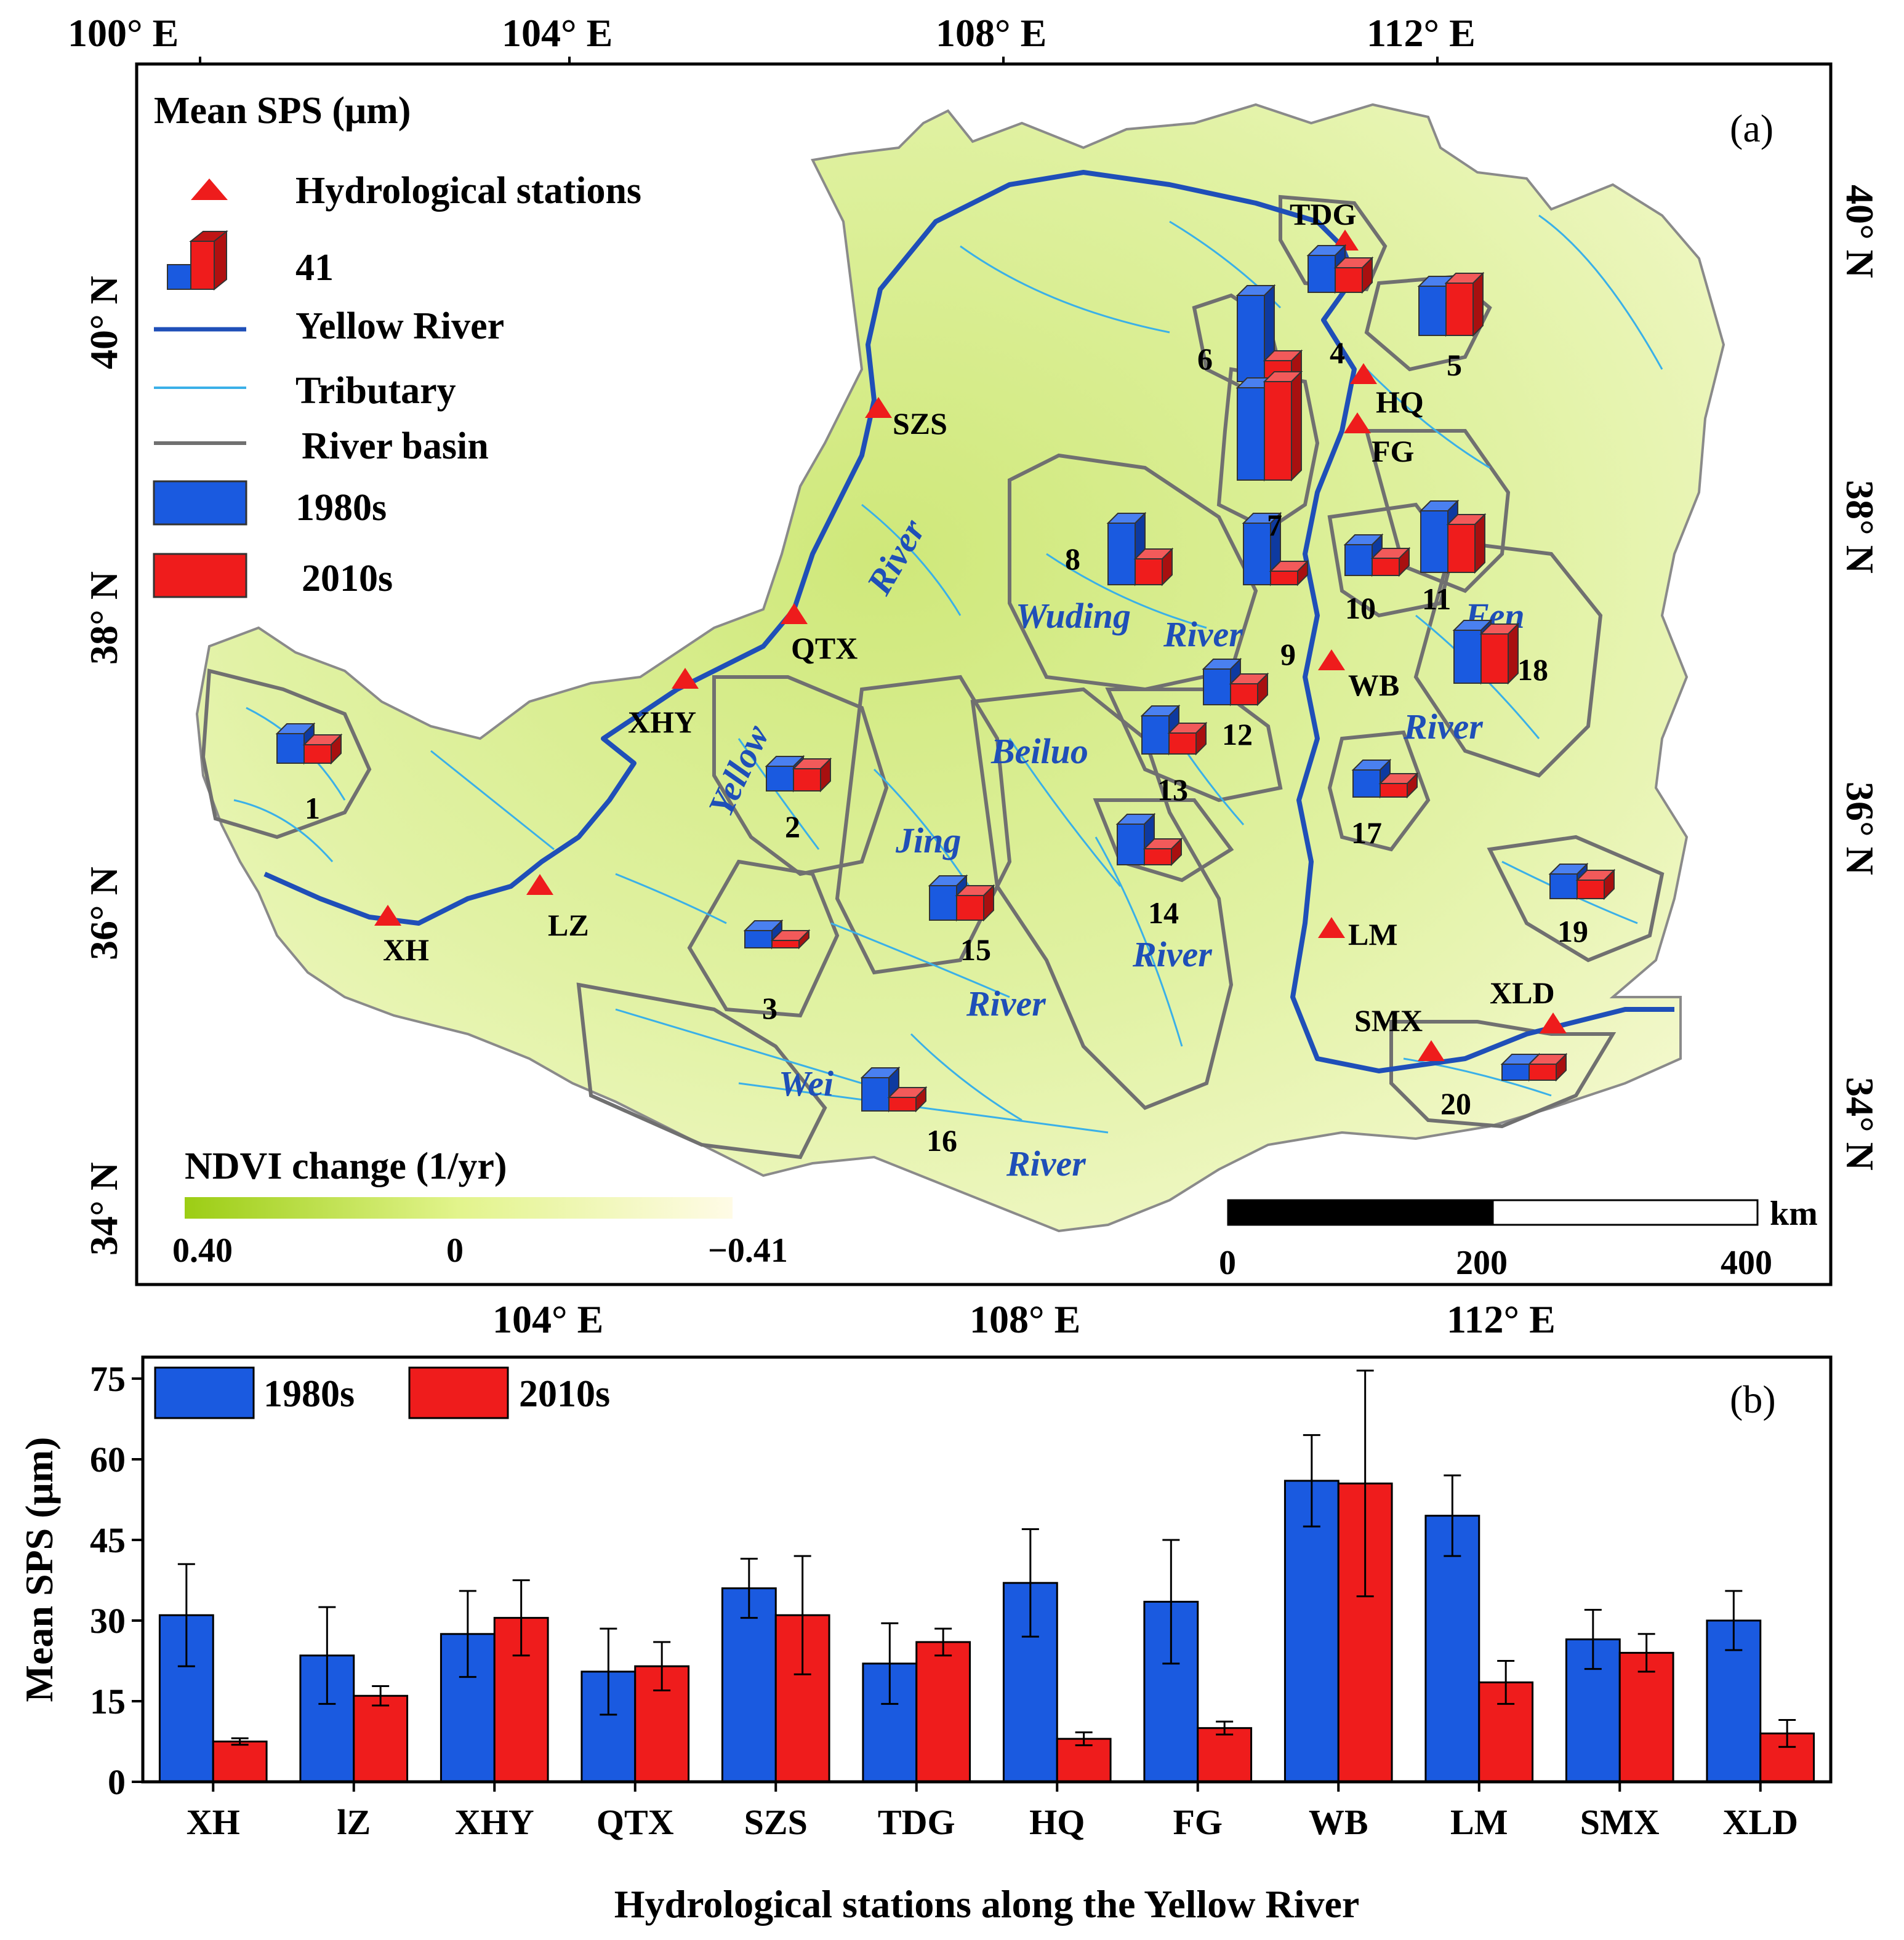 The width and height of the screenshot is (1904, 1940). Describe the element at coordinates (1163, 913) in the screenshot. I see `basin-number: 14` at that location.